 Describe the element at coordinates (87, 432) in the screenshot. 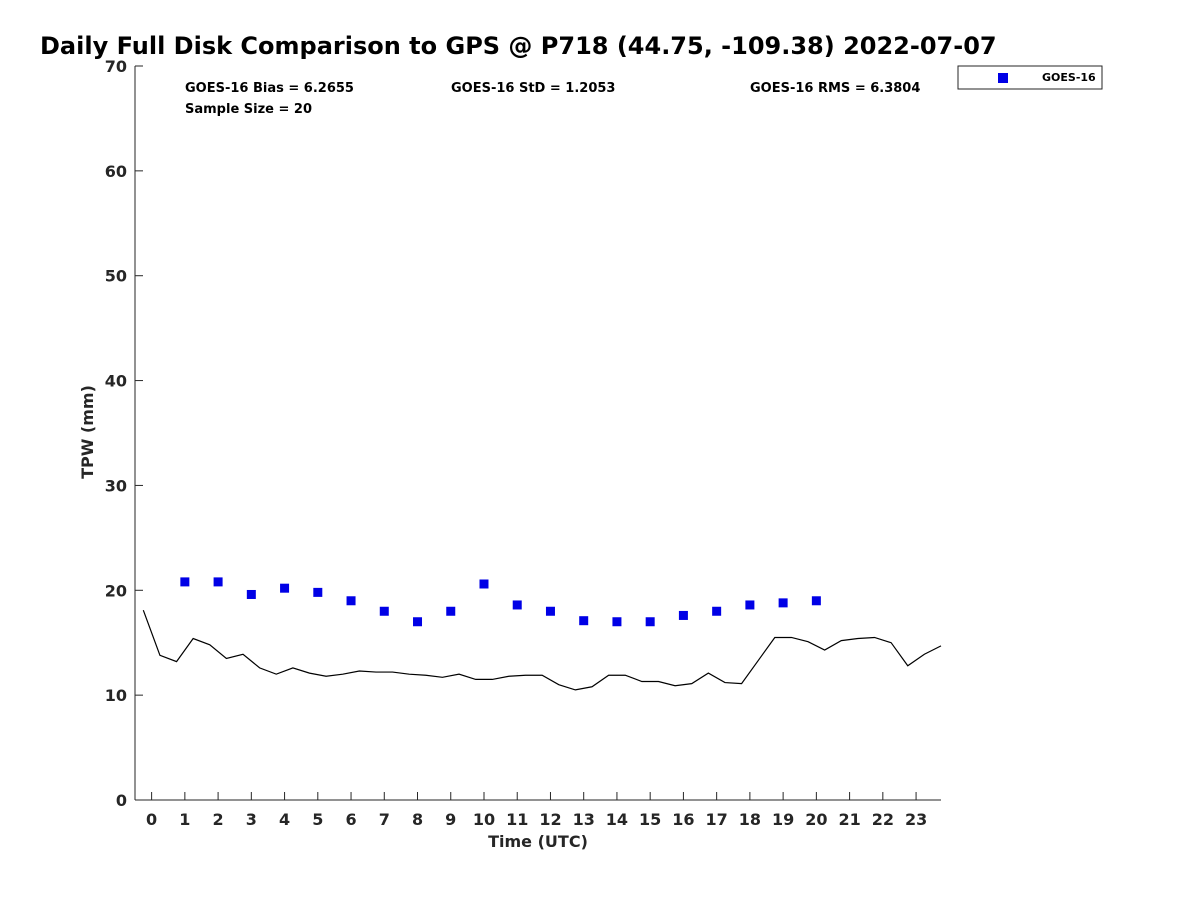

I see `y-axis-label: TPW (mm)` at that location.